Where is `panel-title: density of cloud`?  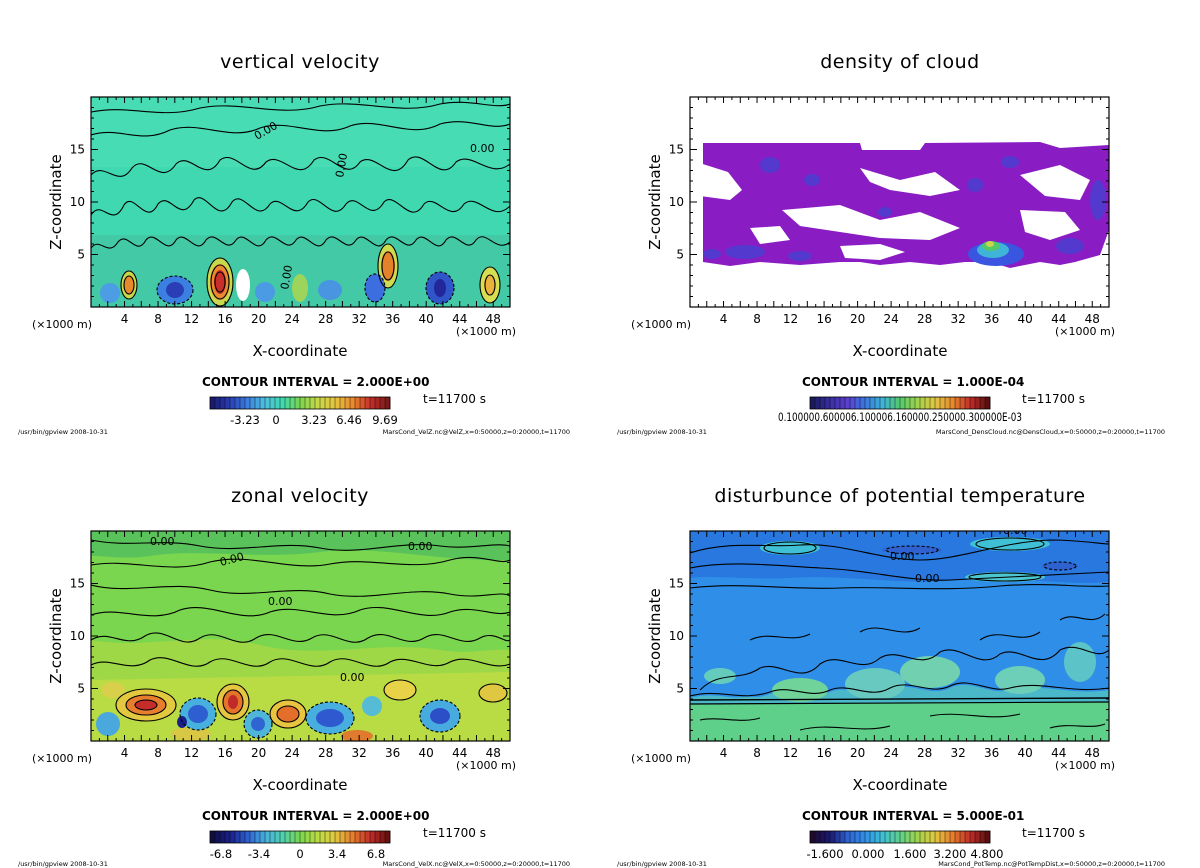 panel-title: density of cloud is located at coordinates (900, 62).